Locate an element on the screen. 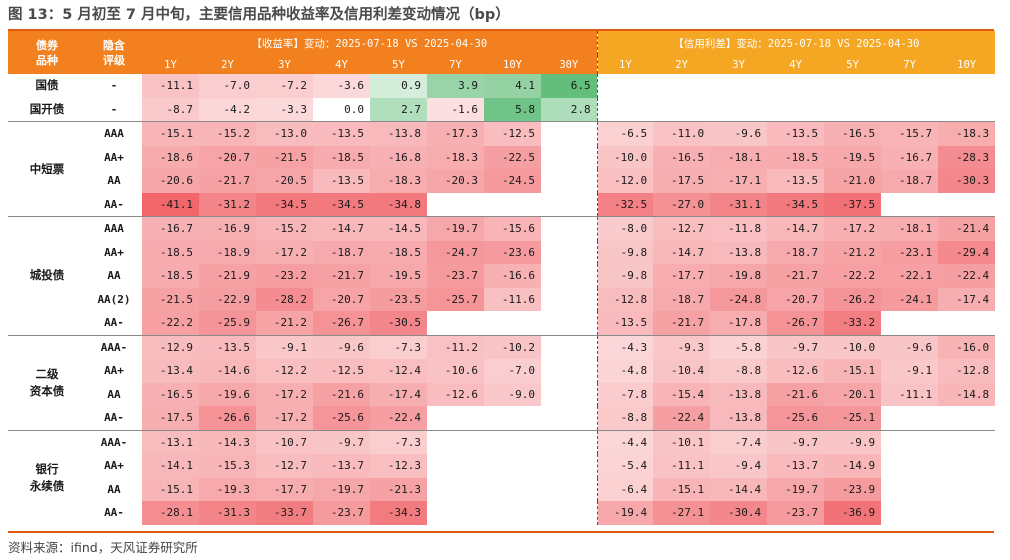 This screenshot has width=1010, height=560. yield-change-cell: -21.3 is located at coordinates (398, 489).